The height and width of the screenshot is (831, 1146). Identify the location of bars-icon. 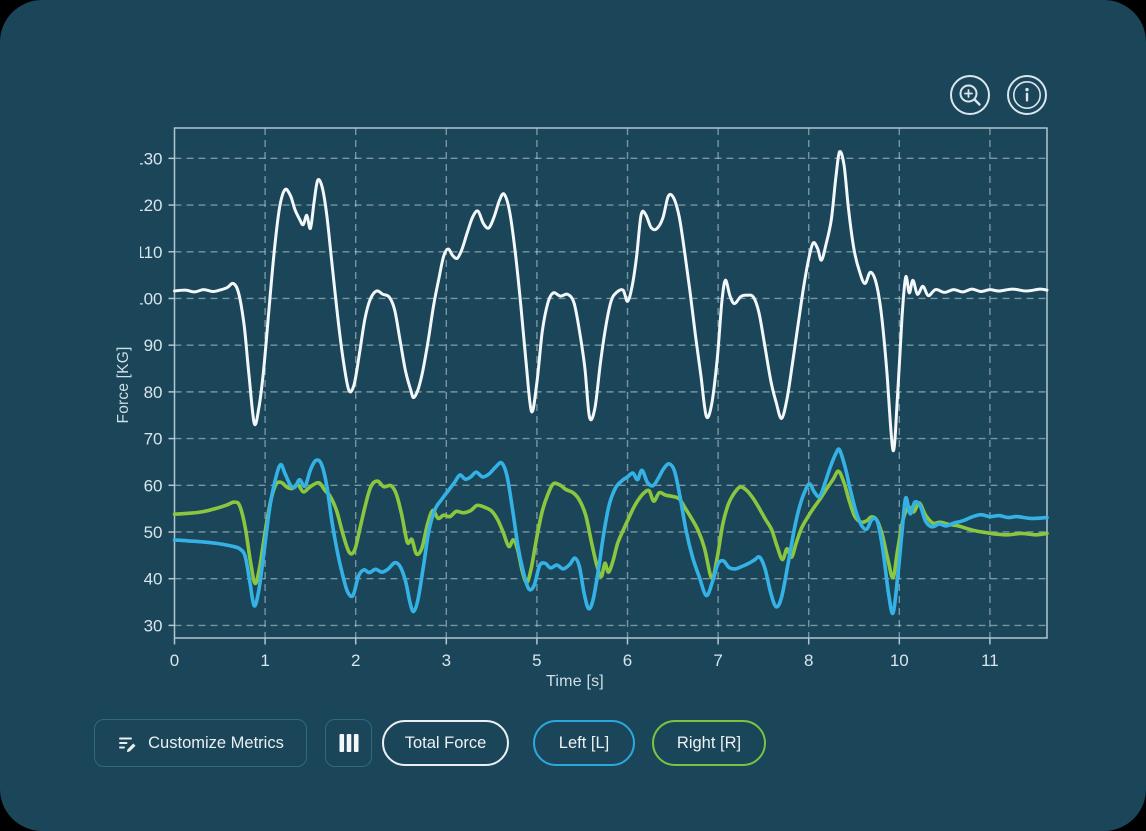
(348, 743).